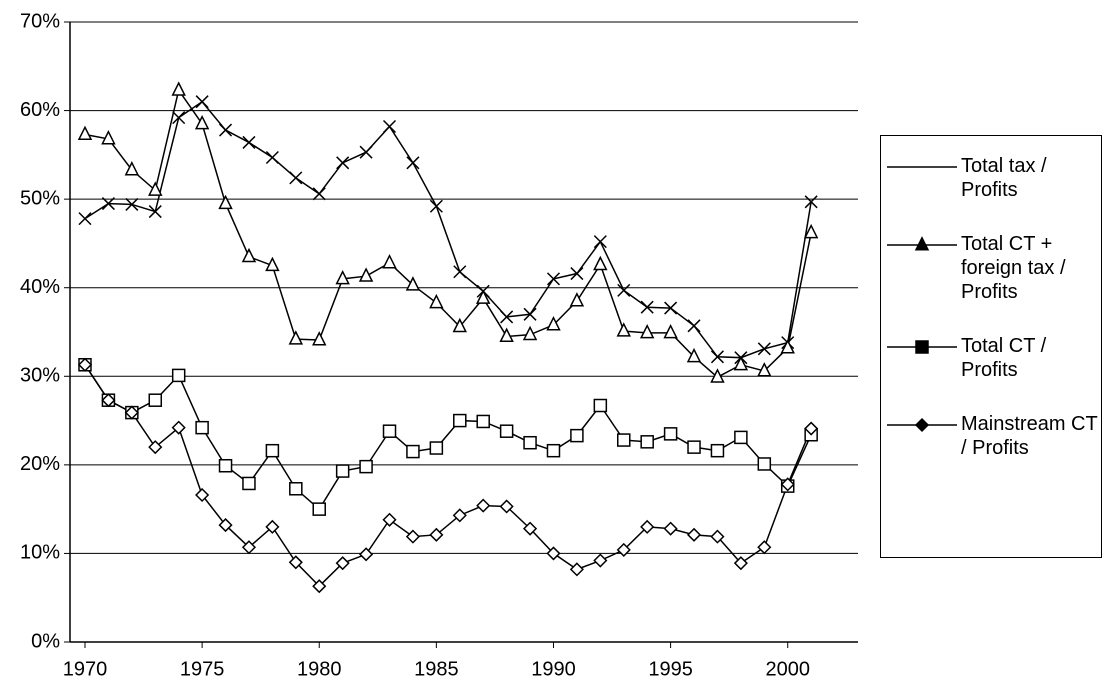 The height and width of the screenshot is (692, 1107). What do you see at coordinates (787, 669) in the screenshot?
I see `x-tick-label: 2000` at bounding box center [787, 669].